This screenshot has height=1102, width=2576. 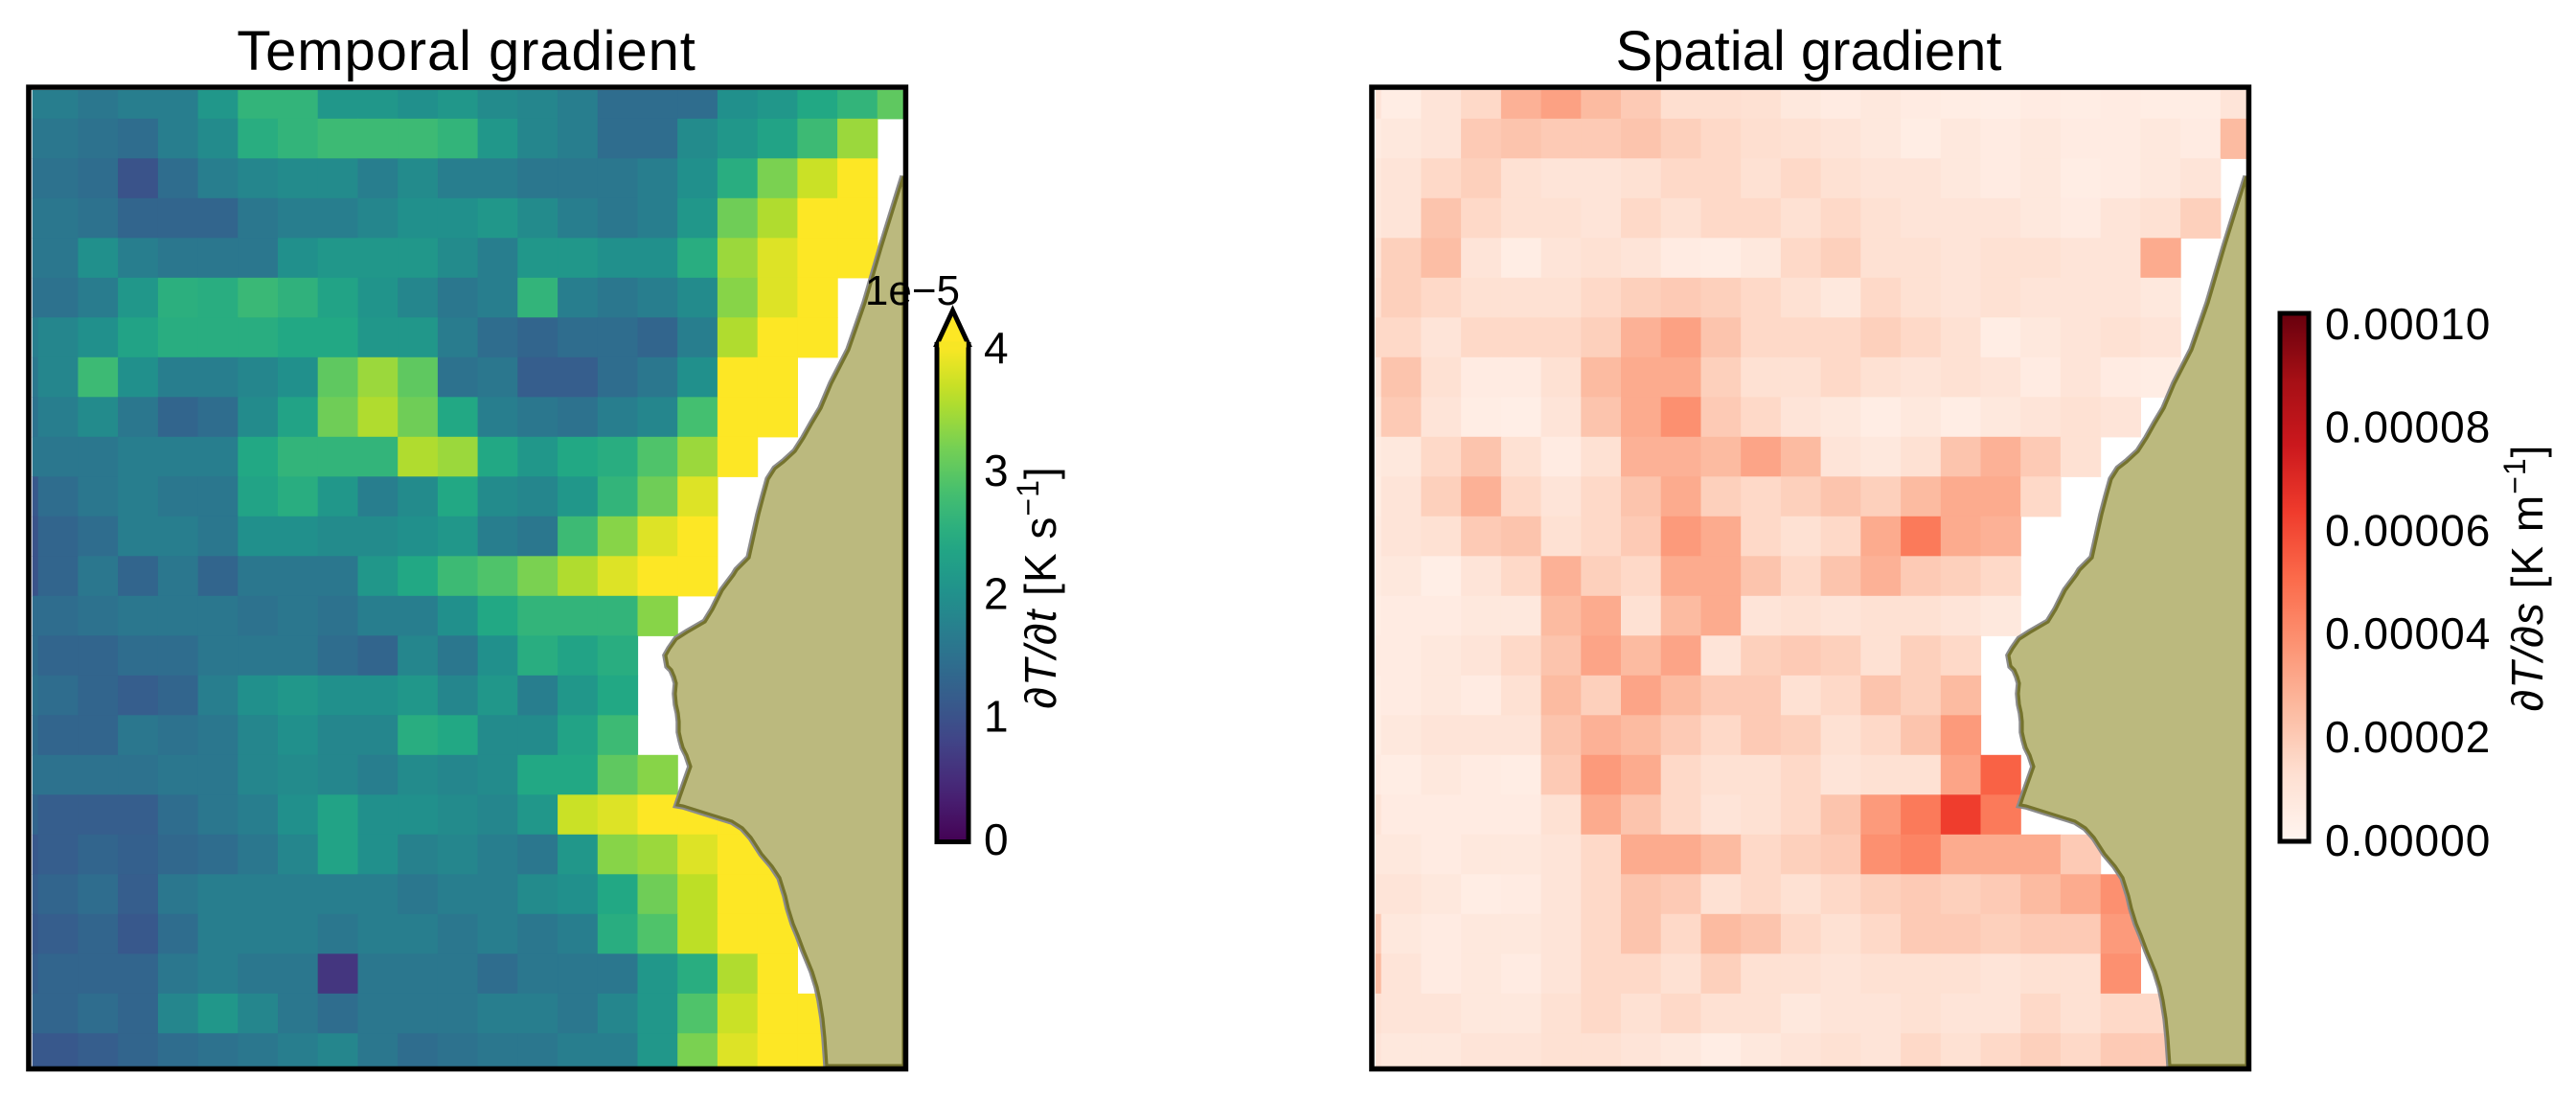 I want to click on svg-text: 0.00000, so click(x=2408, y=840).